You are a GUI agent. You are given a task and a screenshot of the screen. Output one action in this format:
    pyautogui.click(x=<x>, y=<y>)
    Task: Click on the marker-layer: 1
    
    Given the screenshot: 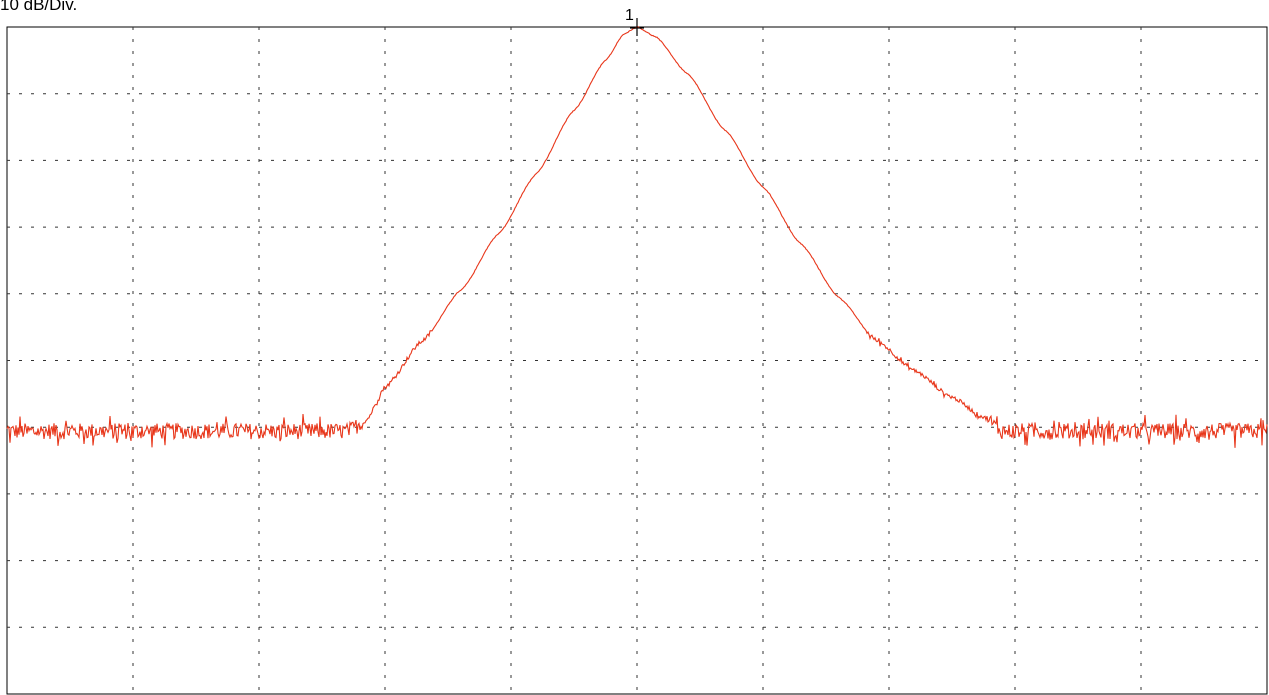 What is the action you would take?
    pyautogui.click(x=634, y=21)
    